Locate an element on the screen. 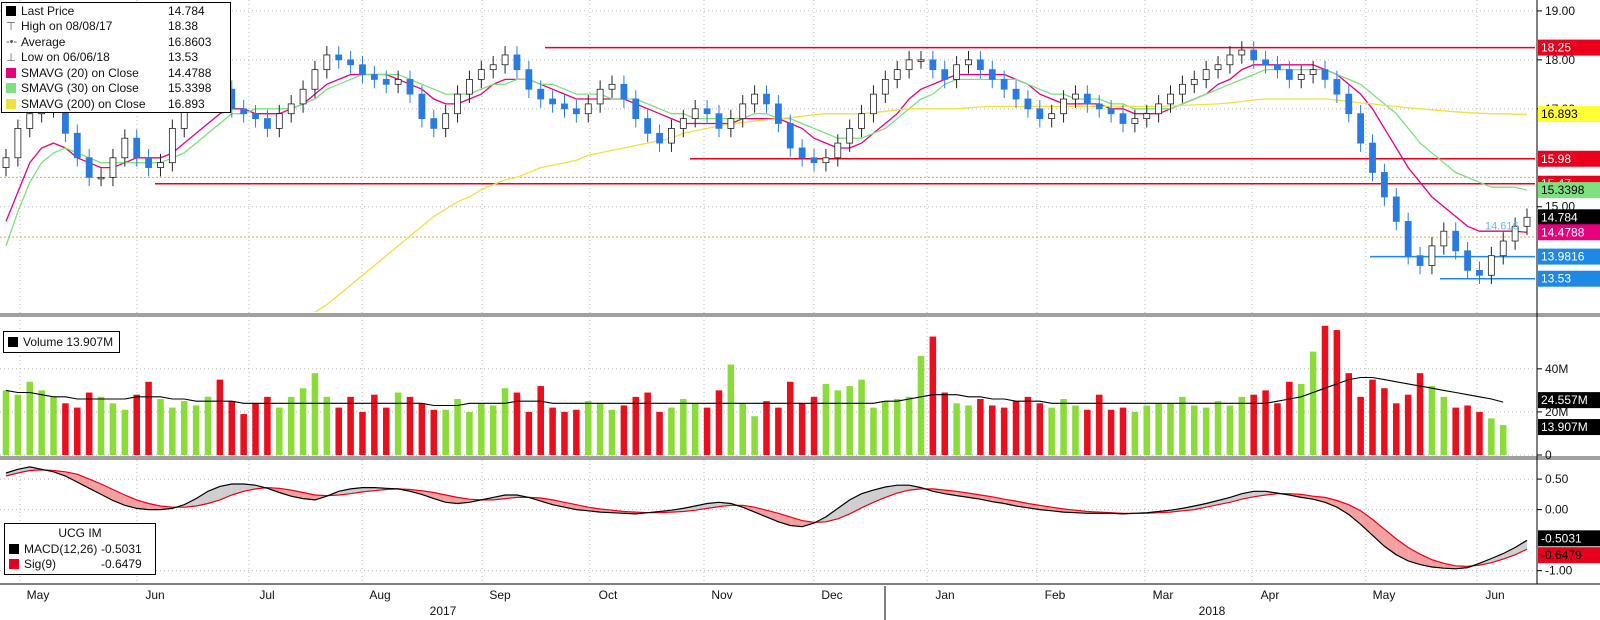 This screenshot has height=620, width=1600. macd-tick-label: -1.00 is located at coordinates (1559, 571).